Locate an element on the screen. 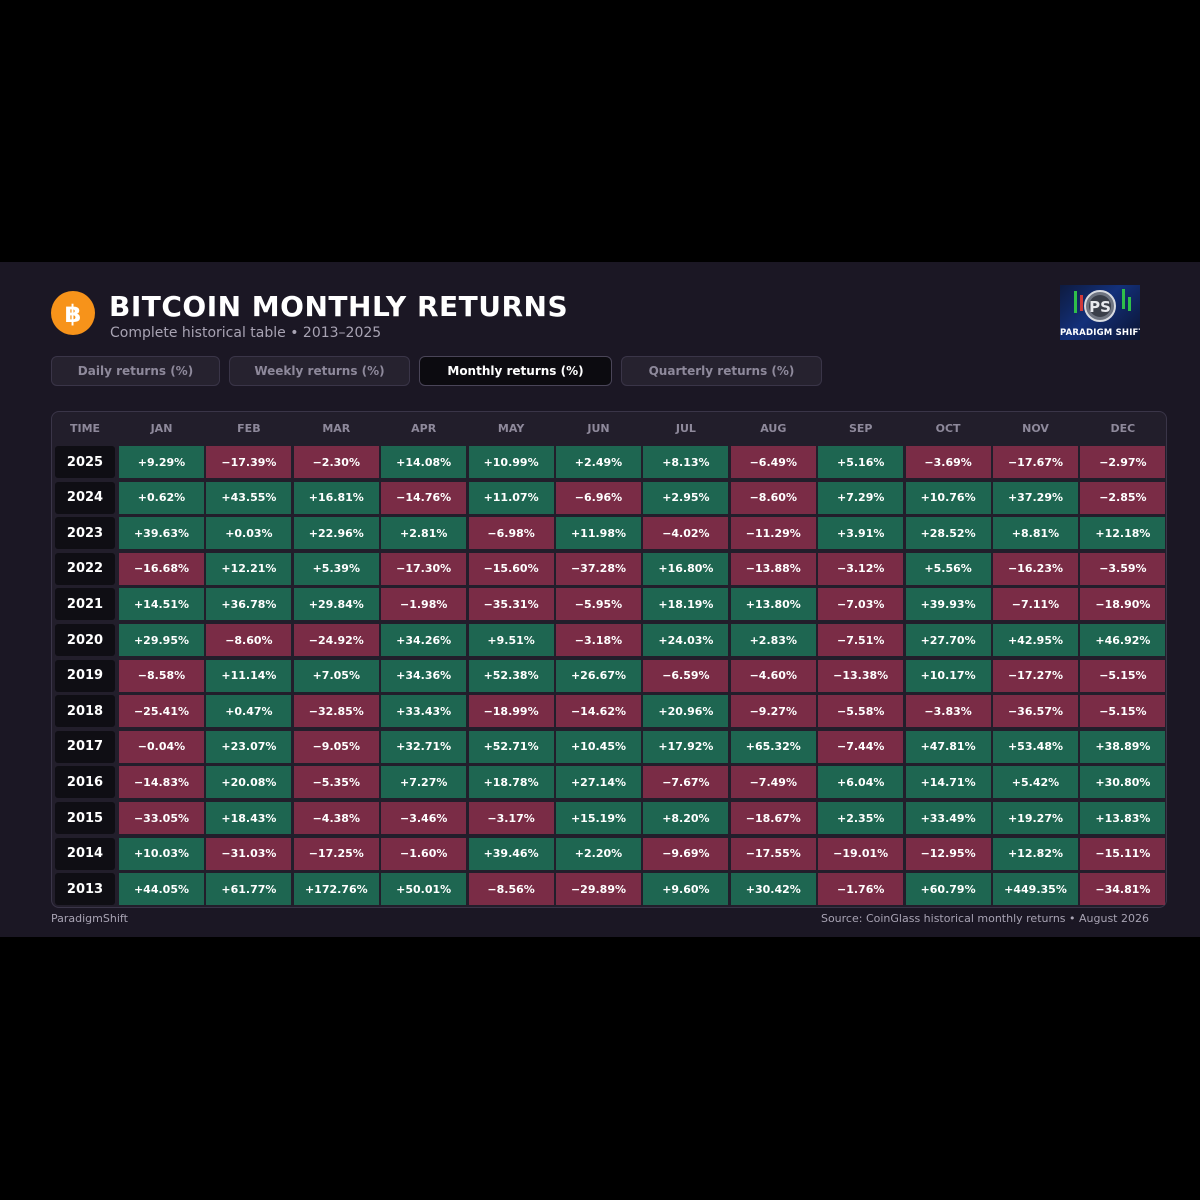 The image size is (1200, 1200). return-cell: −3.83% is located at coordinates (948, 711).